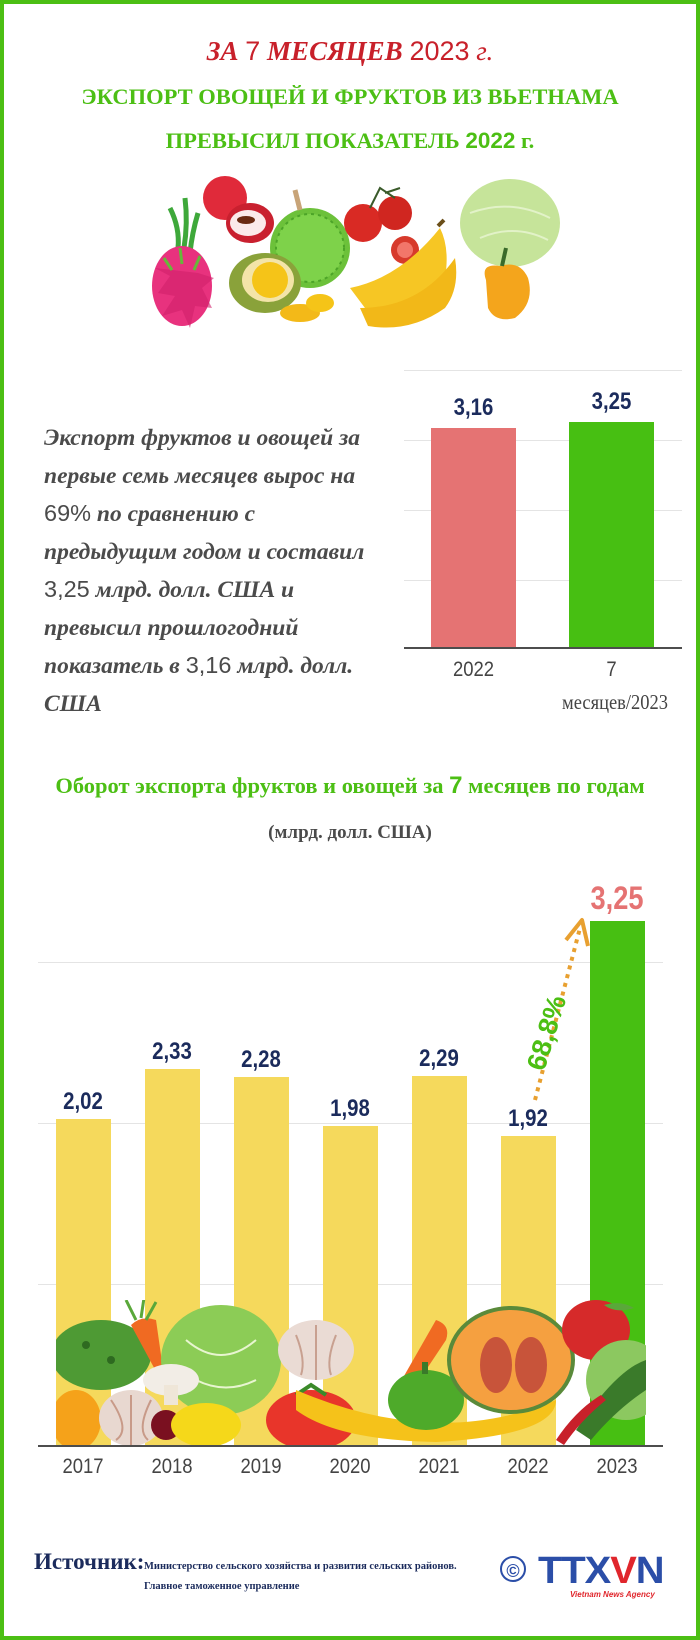 The height and width of the screenshot is (1640, 700). I want to click on ttxvn-logo: TTXVN, so click(601, 1571).